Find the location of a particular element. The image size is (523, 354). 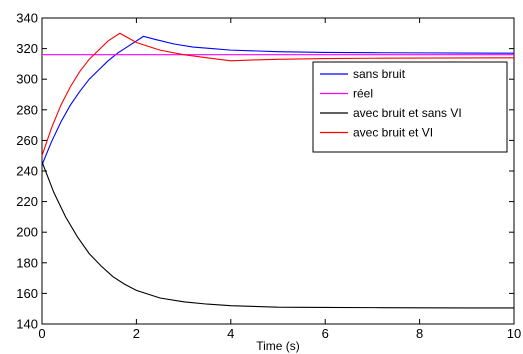

x-tick-label: 2 is located at coordinates (136, 333).